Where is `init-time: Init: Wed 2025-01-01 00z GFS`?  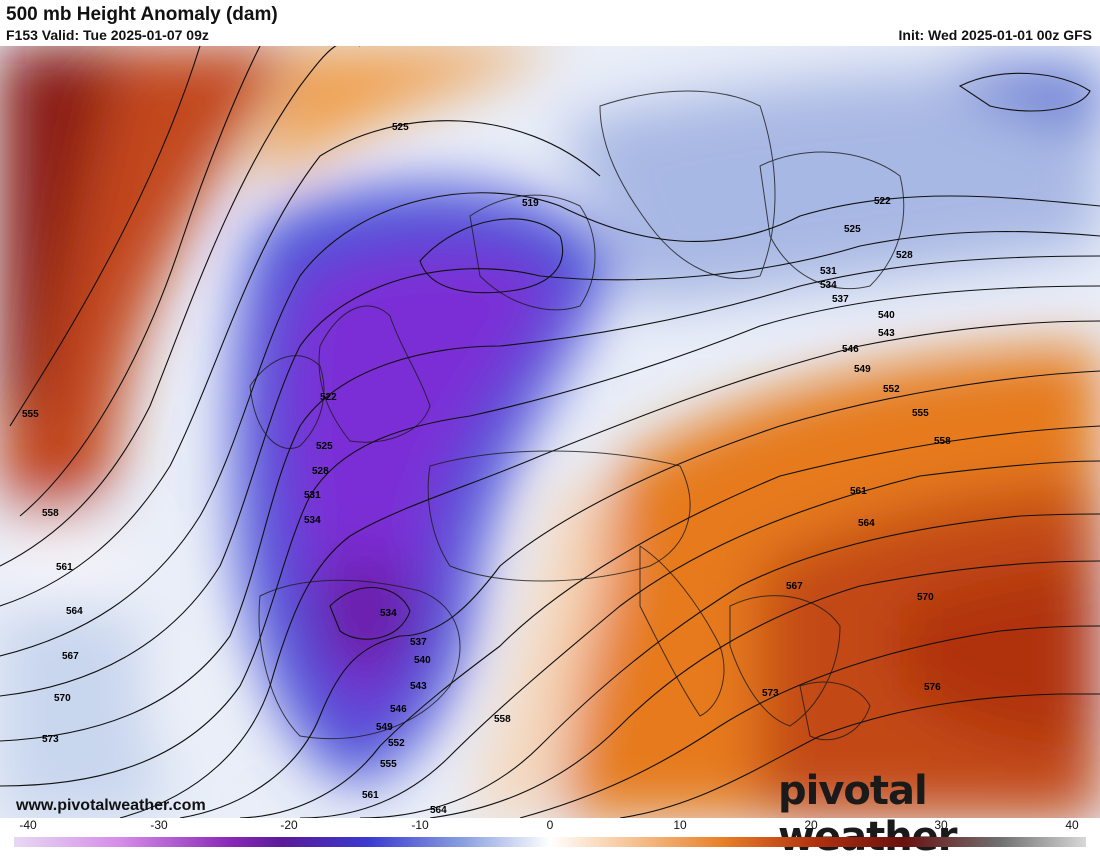 init-time: Init: Wed 2025-01-01 00z GFS is located at coordinates (995, 35).